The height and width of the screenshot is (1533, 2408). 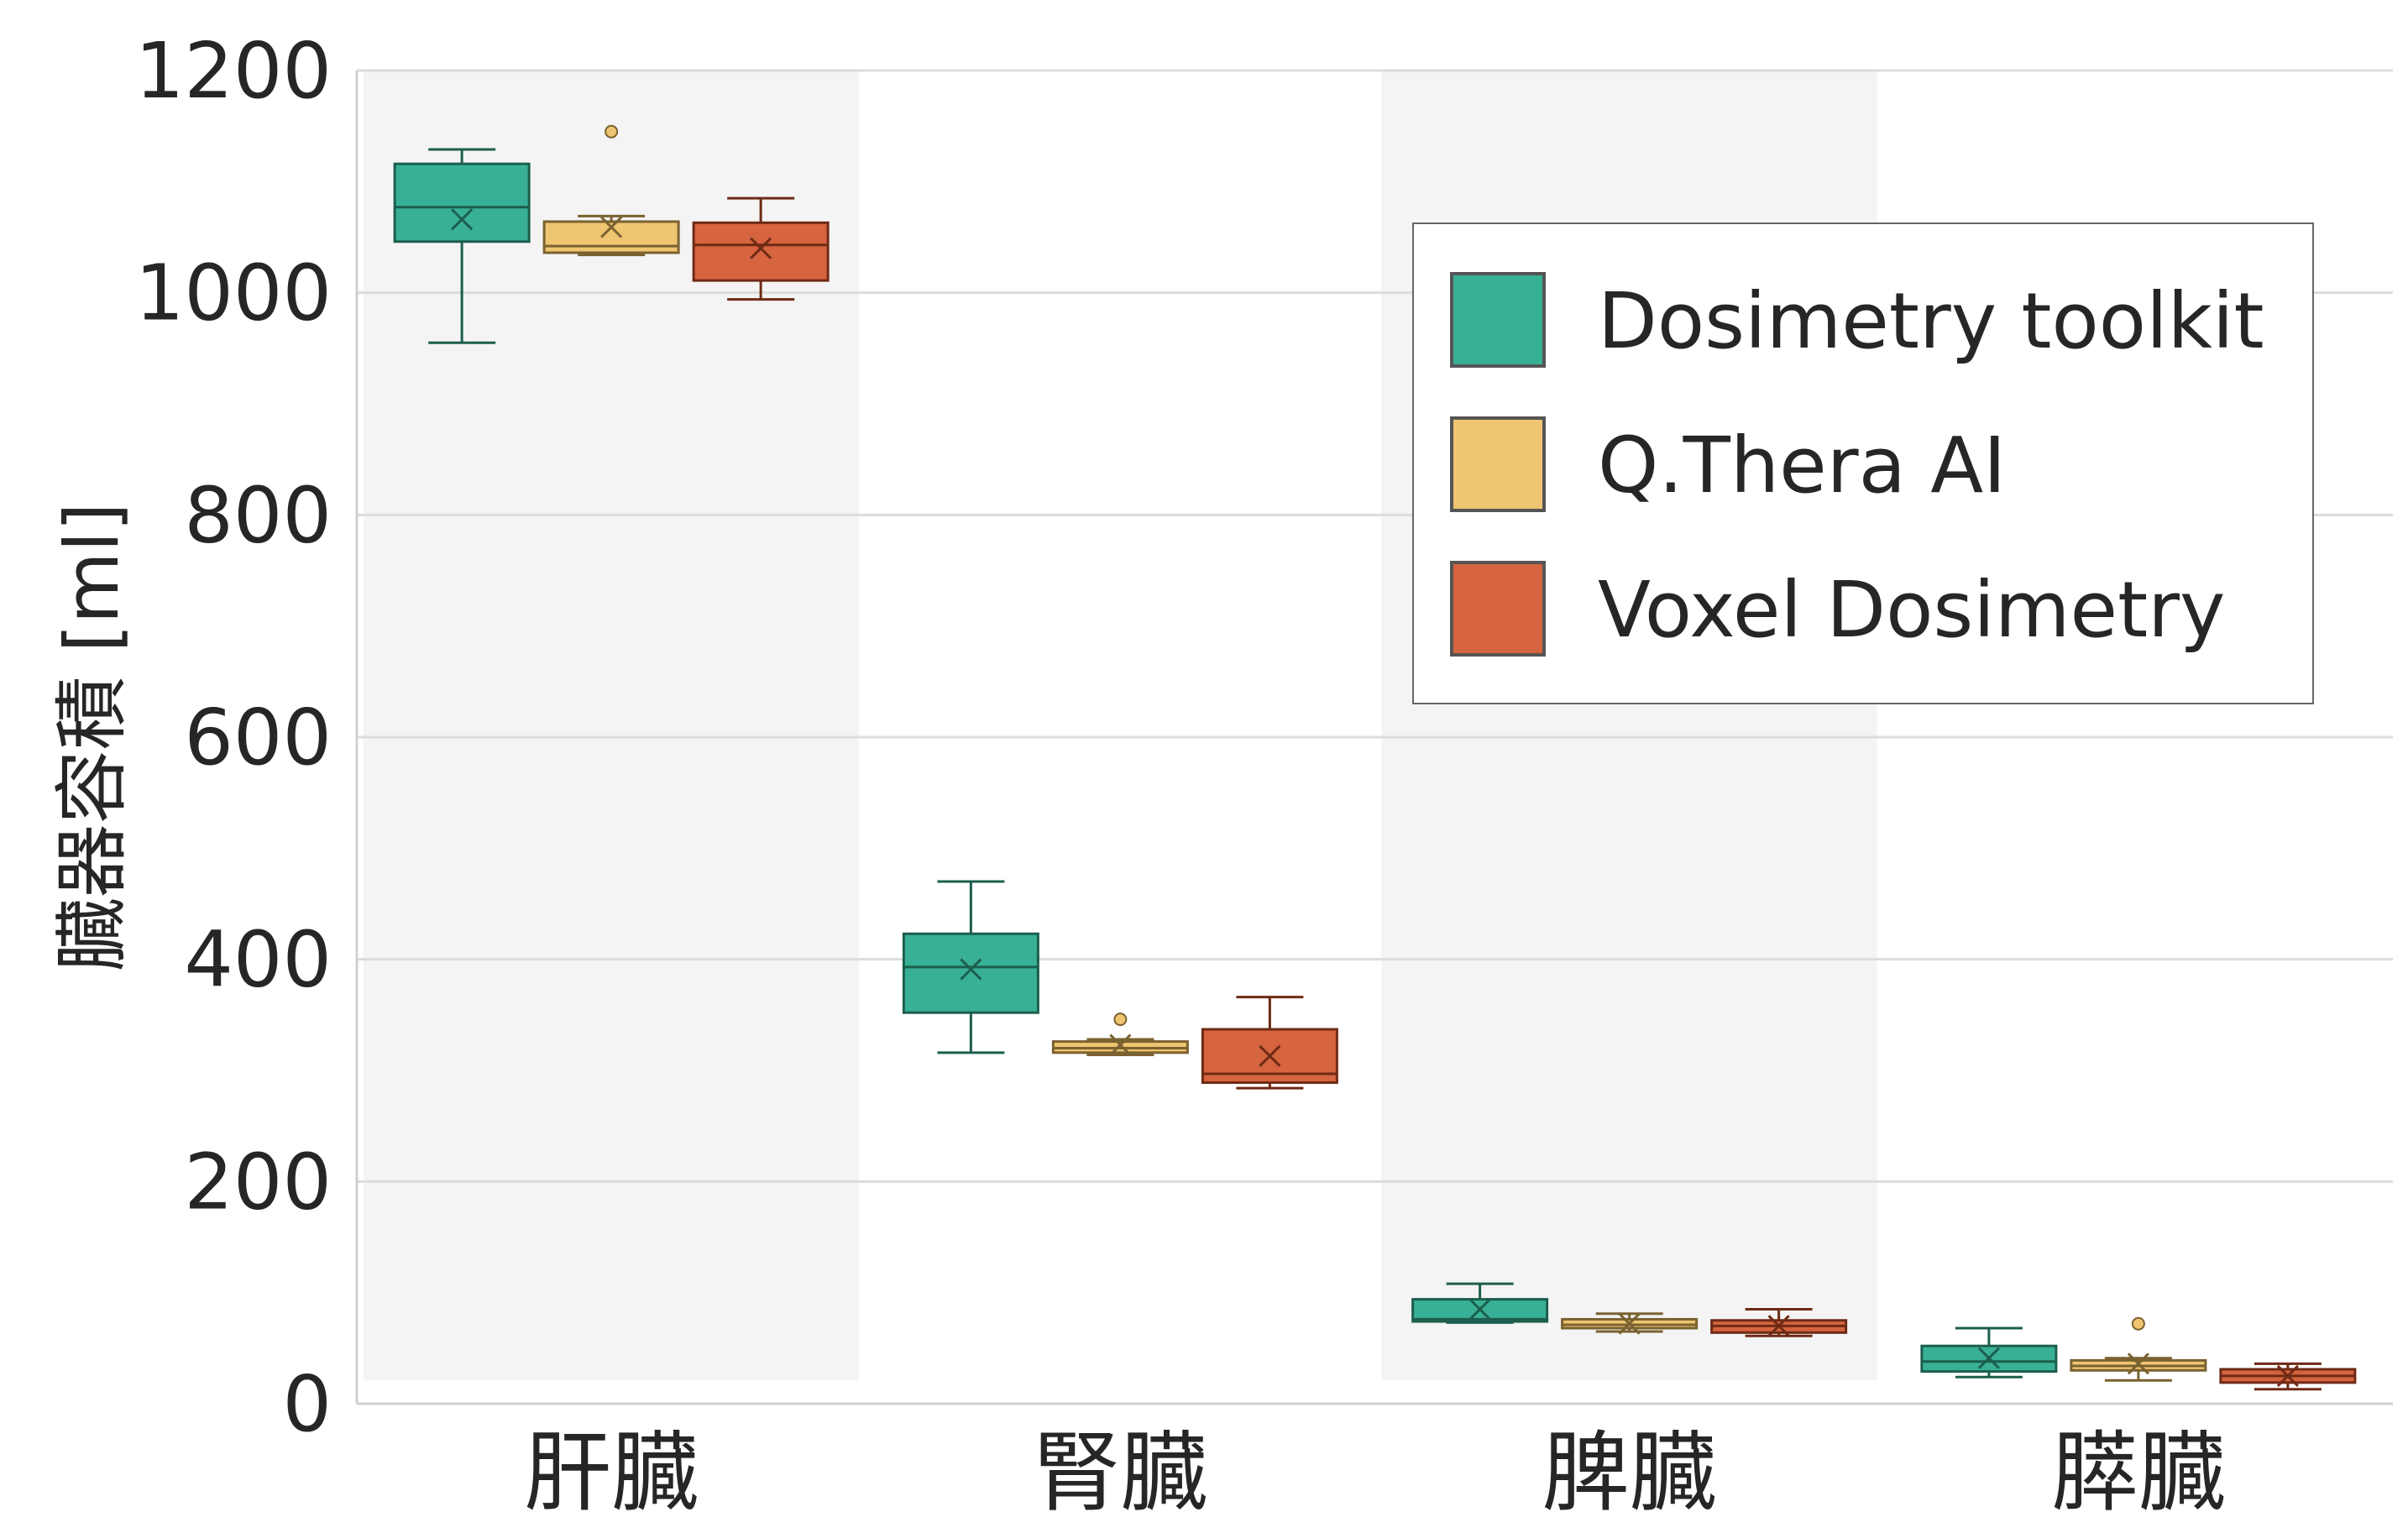 What do you see at coordinates (1802, 465) in the screenshot?
I see `legend-label: Q.Thera AI` at bounding box center [1802, 465].